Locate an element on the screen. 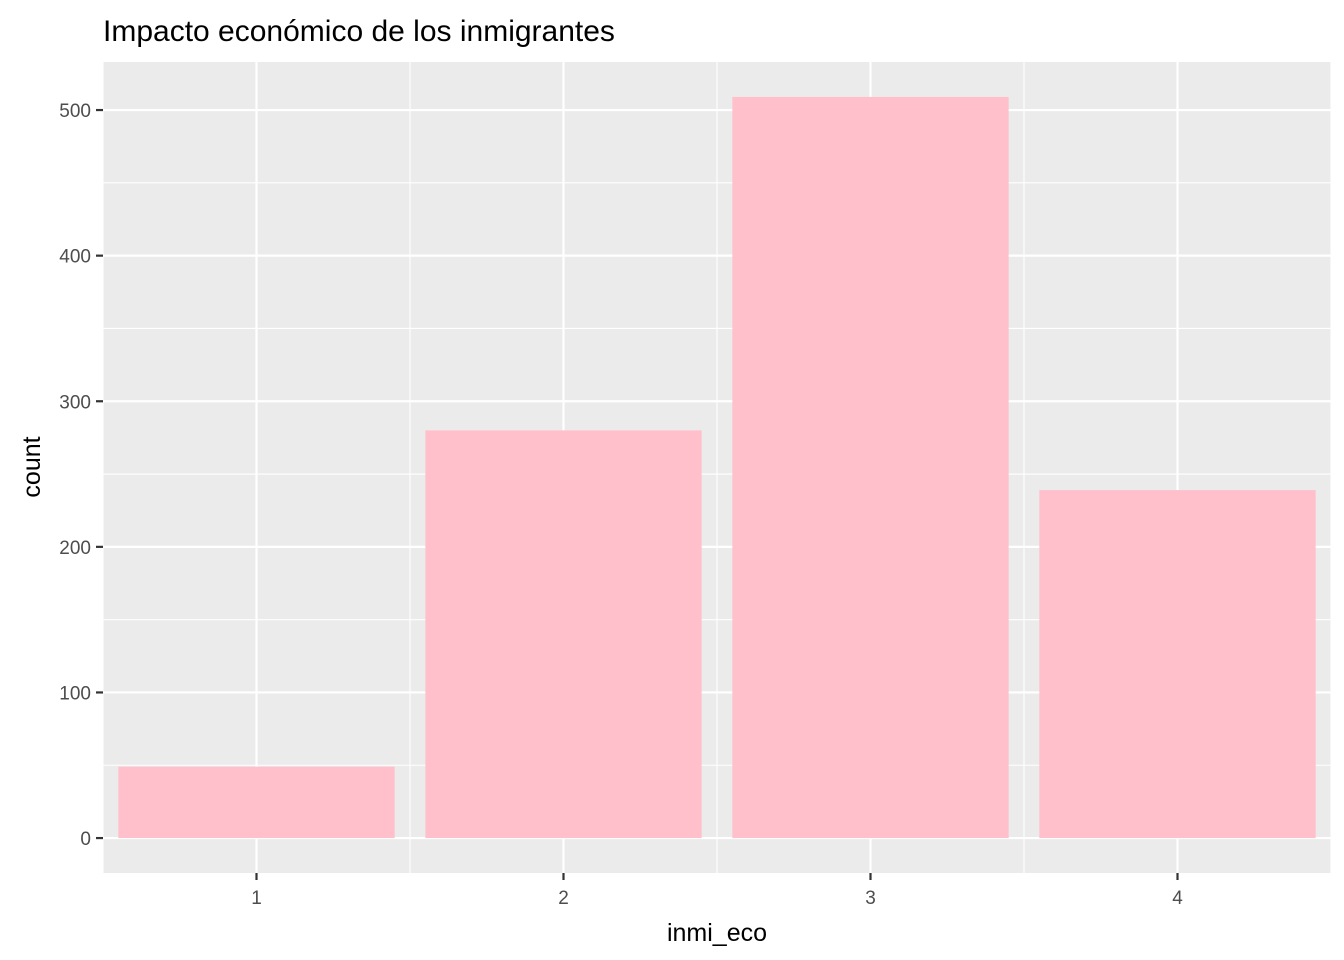 The width and height of the screenshot is (1344, 960). y-axis-title: count is located at coordinates (32, 466).